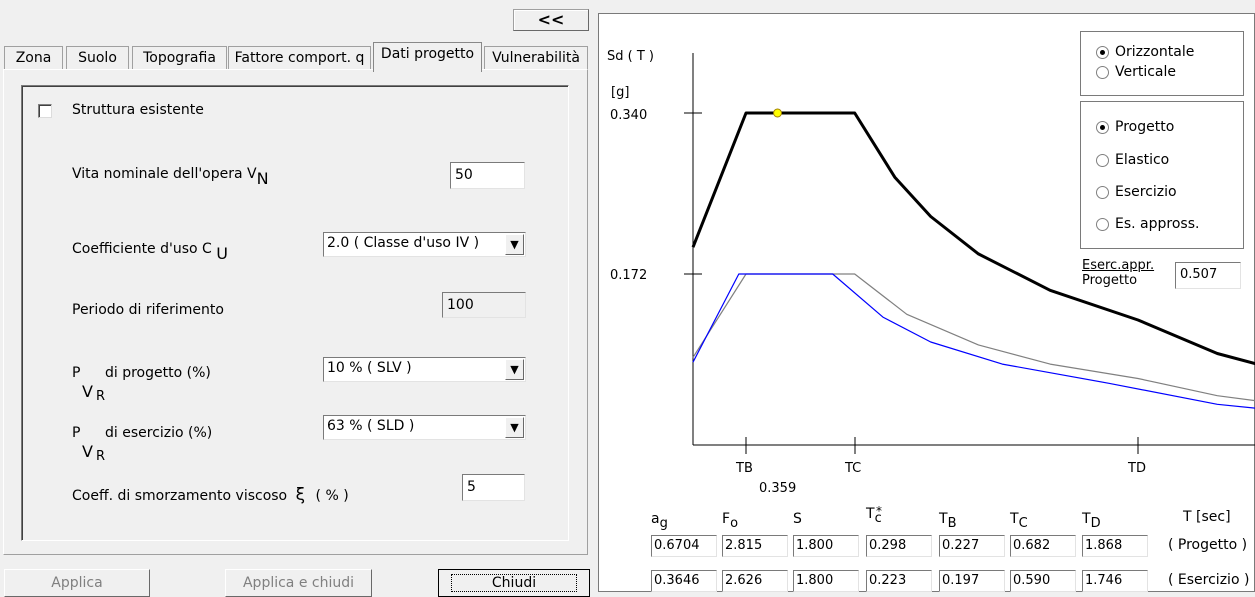  What do you see at coordinates (628, 275) in the screenshot?
I see `y-tick-label-0172: 0.172` at bounding box center [628, 275].